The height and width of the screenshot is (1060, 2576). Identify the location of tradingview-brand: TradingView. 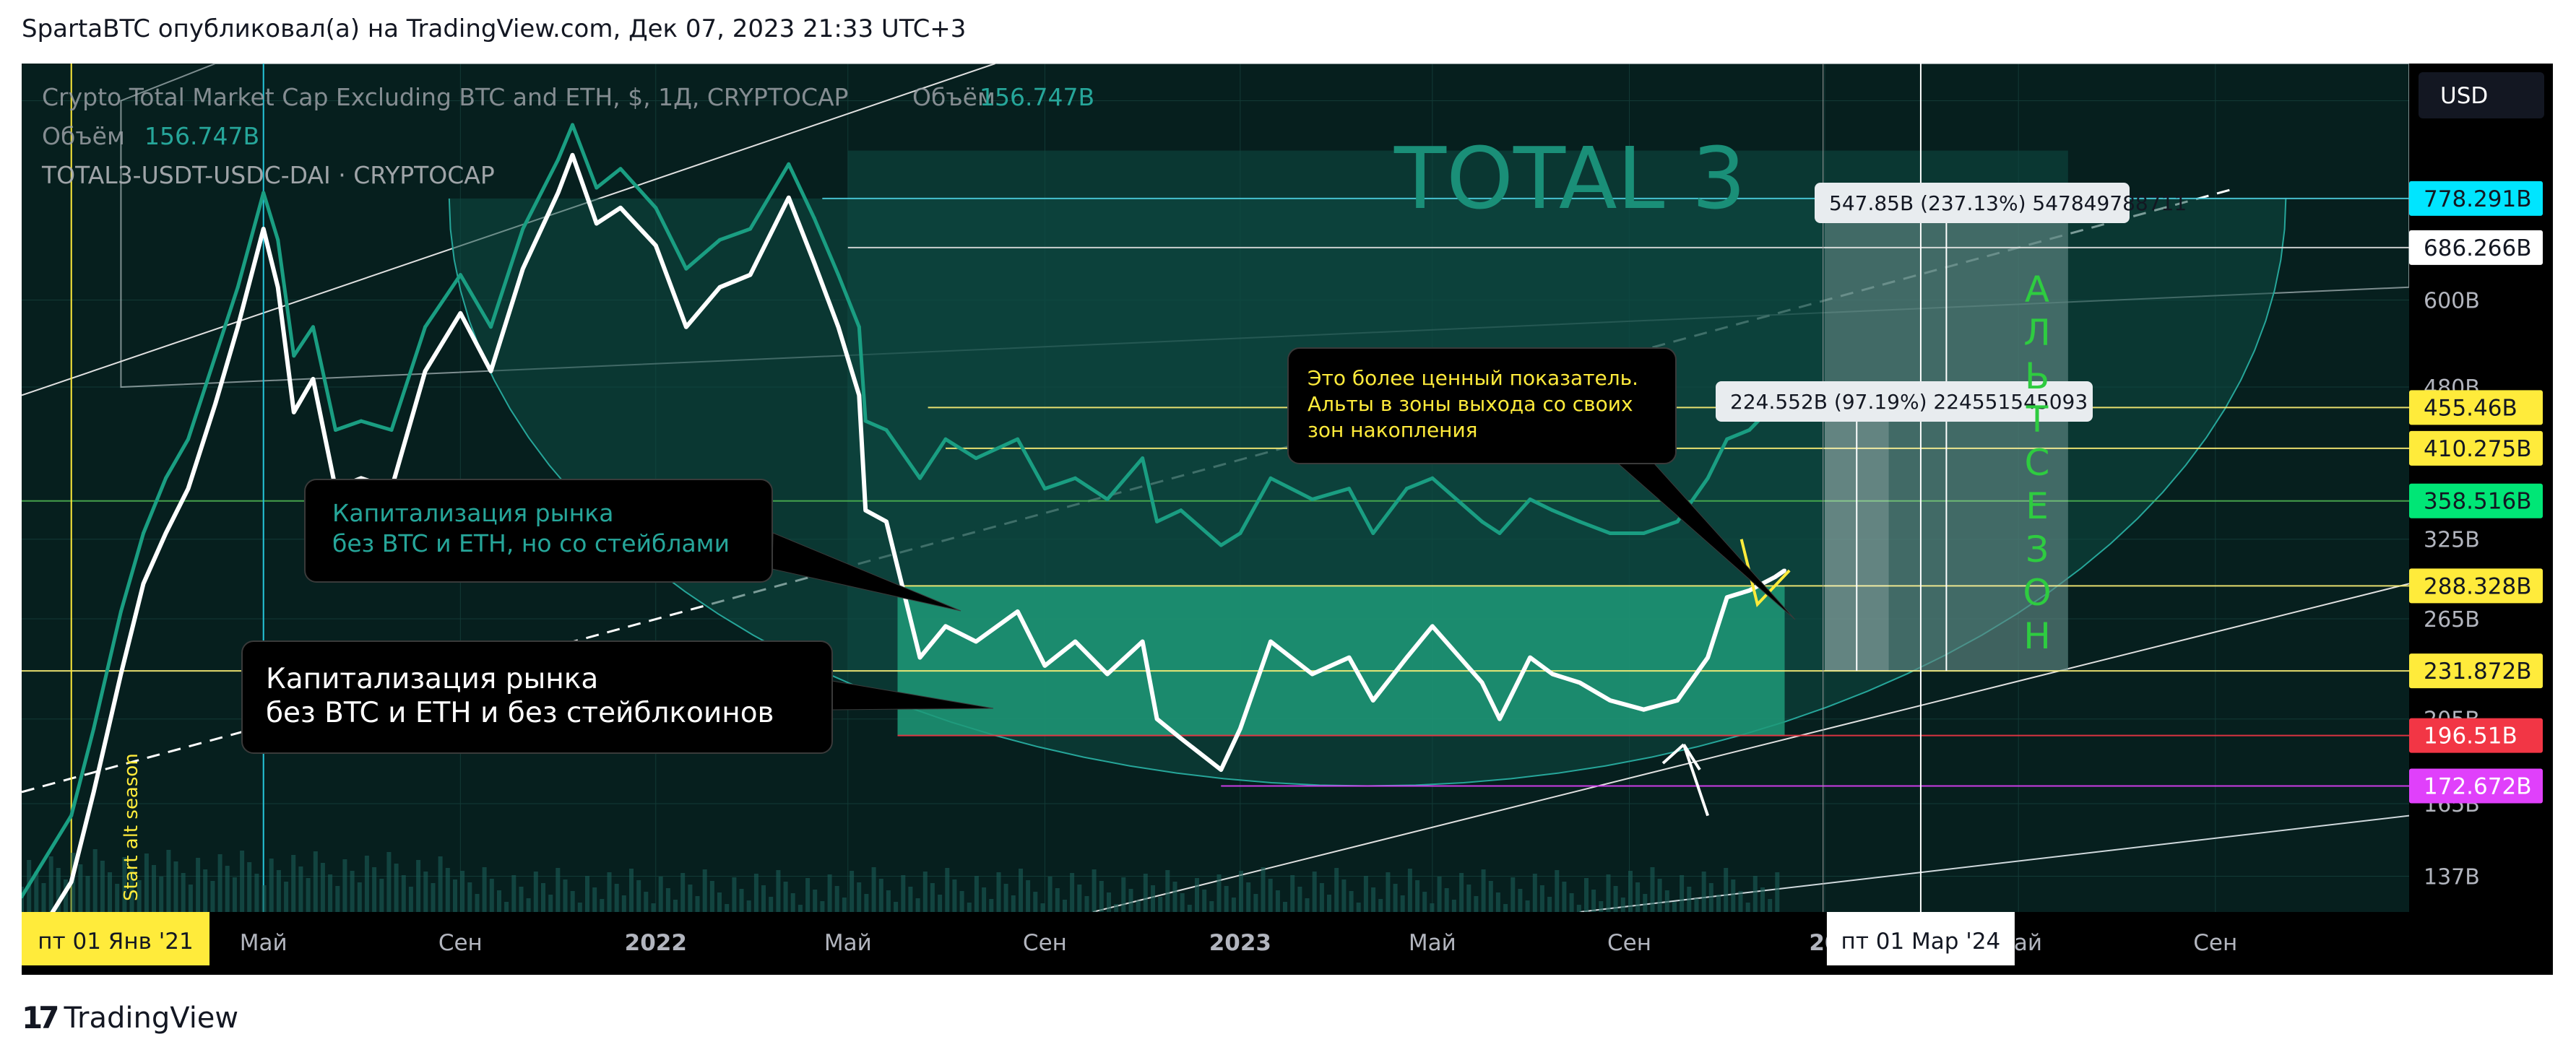
(151, 1018).